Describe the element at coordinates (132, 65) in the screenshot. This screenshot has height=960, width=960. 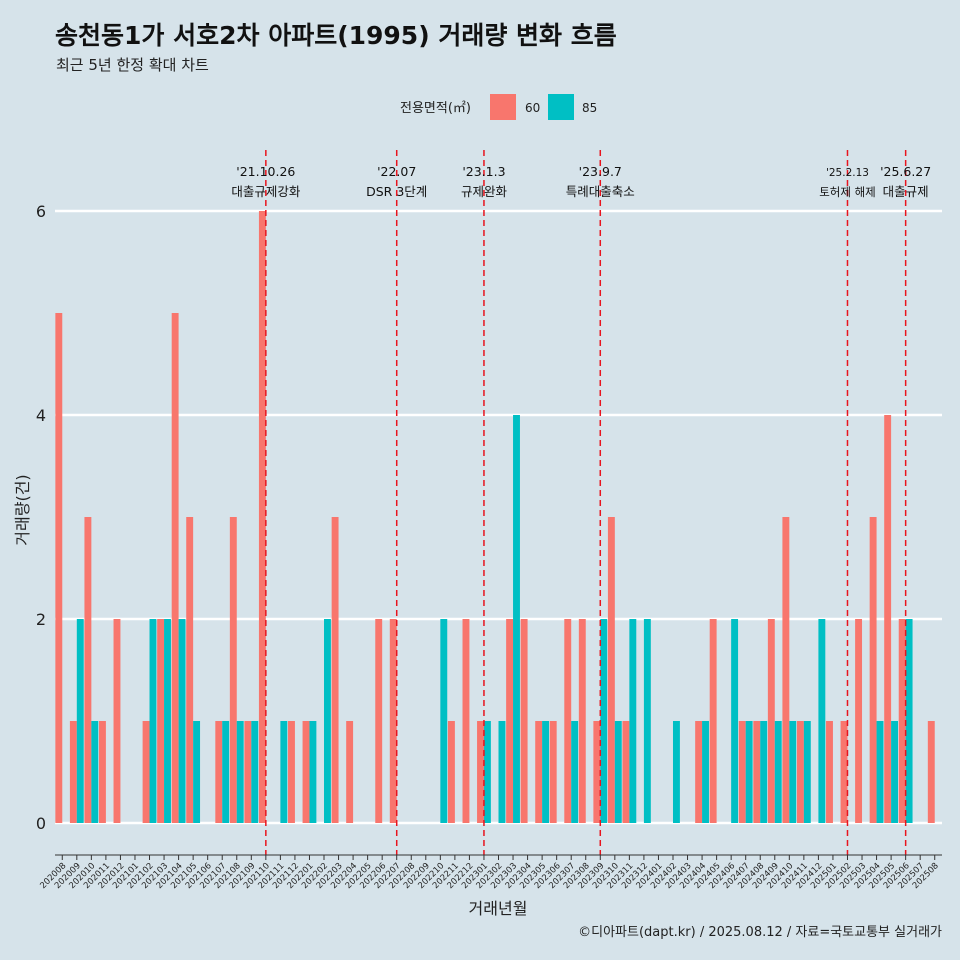
I see `chart-subtitle: 최근 5년 한정 확대 차트` at that location.